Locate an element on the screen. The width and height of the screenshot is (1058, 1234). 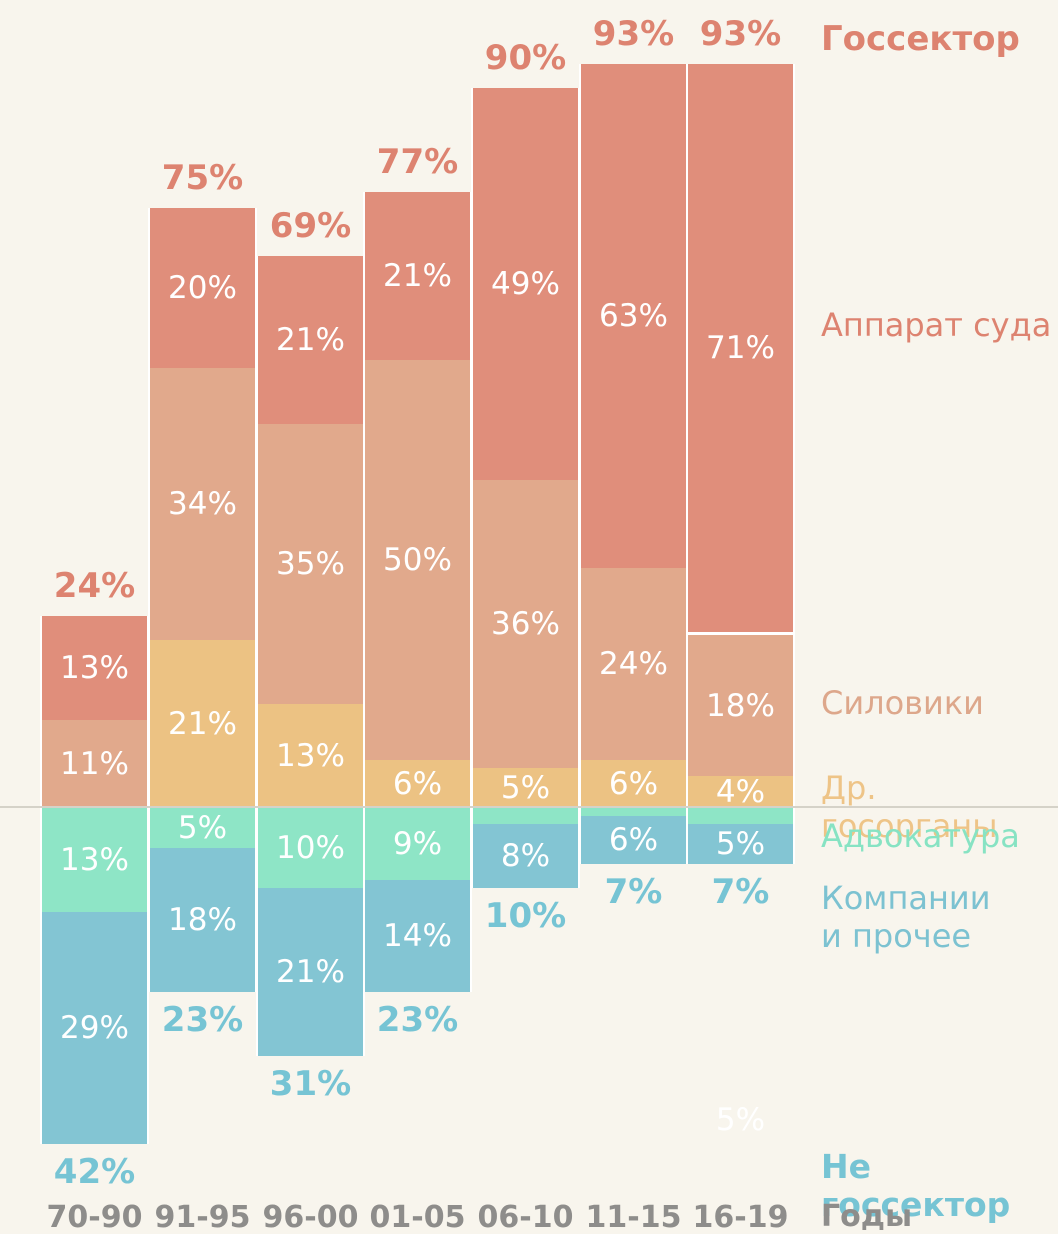
x-axis-title: Годы is located at coordinates (867, 1216).